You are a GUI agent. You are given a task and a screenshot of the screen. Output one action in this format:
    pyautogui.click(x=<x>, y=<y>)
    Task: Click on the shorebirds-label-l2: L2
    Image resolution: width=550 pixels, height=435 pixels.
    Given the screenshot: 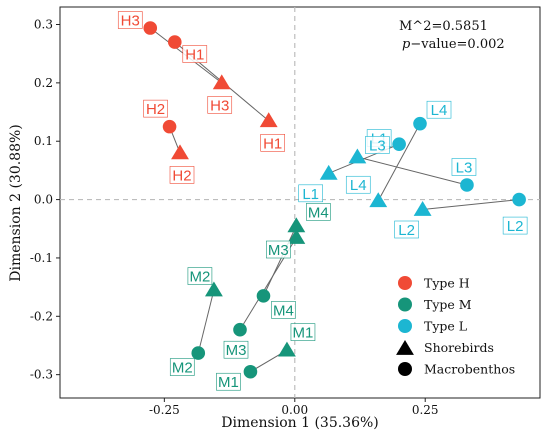 What is the action you would take?
    pyautogui.click(x=406, y=230)
    